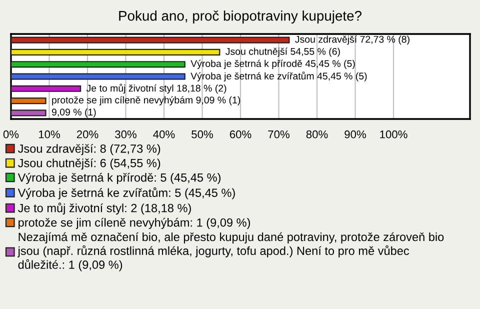 The height and width of the screenshot is (309, 480). Describe the element at coordinates (279, 134) in the screenshot. I see `x-tick-label: 70%` at that location.